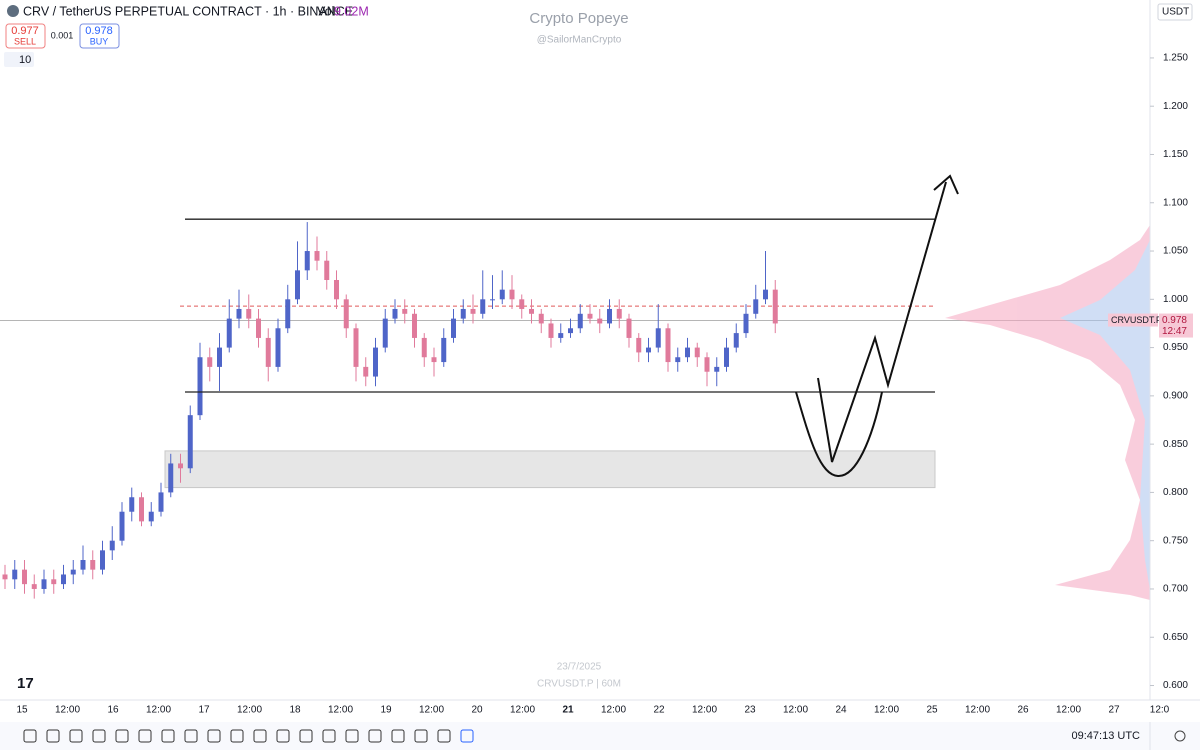 The height and width of the screenshot is (750, 1200). I want to click on sell-button, so click(25, 36).